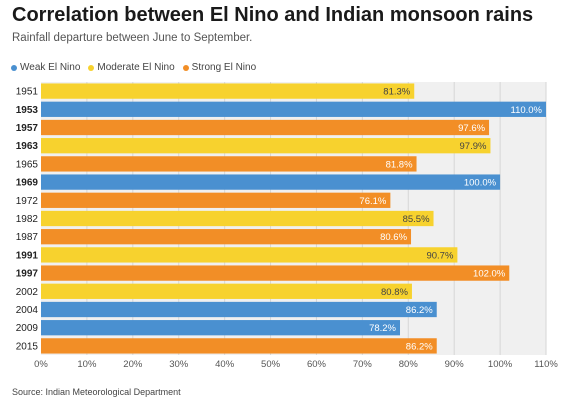  Describe the element at coordinates (50, 67) in the screenshot. I see `legend-label-weak: Weak El Nino` at that location.